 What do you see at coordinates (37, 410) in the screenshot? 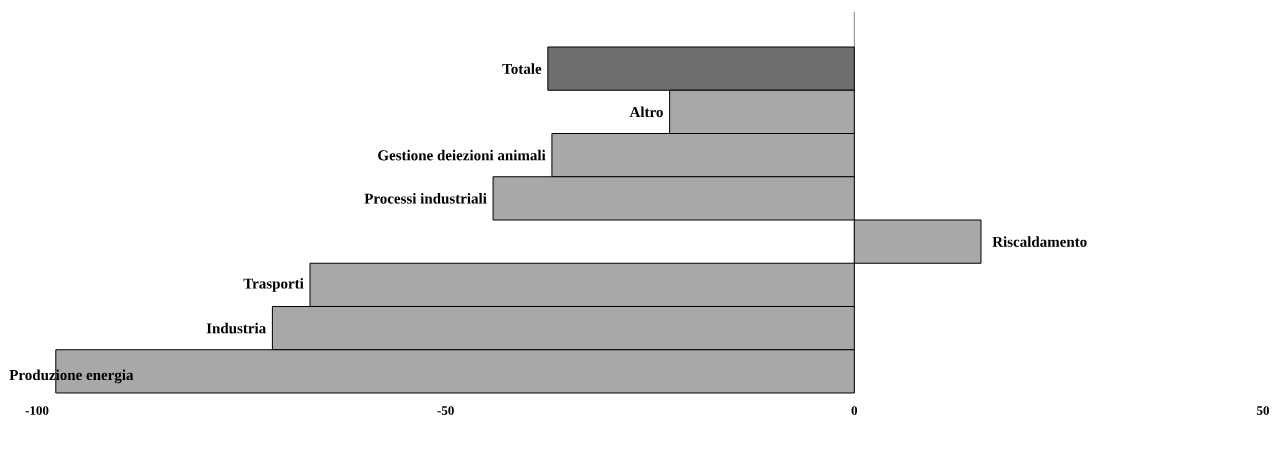
I see `x-tick-label: -100` at bounding box center [37, 410].